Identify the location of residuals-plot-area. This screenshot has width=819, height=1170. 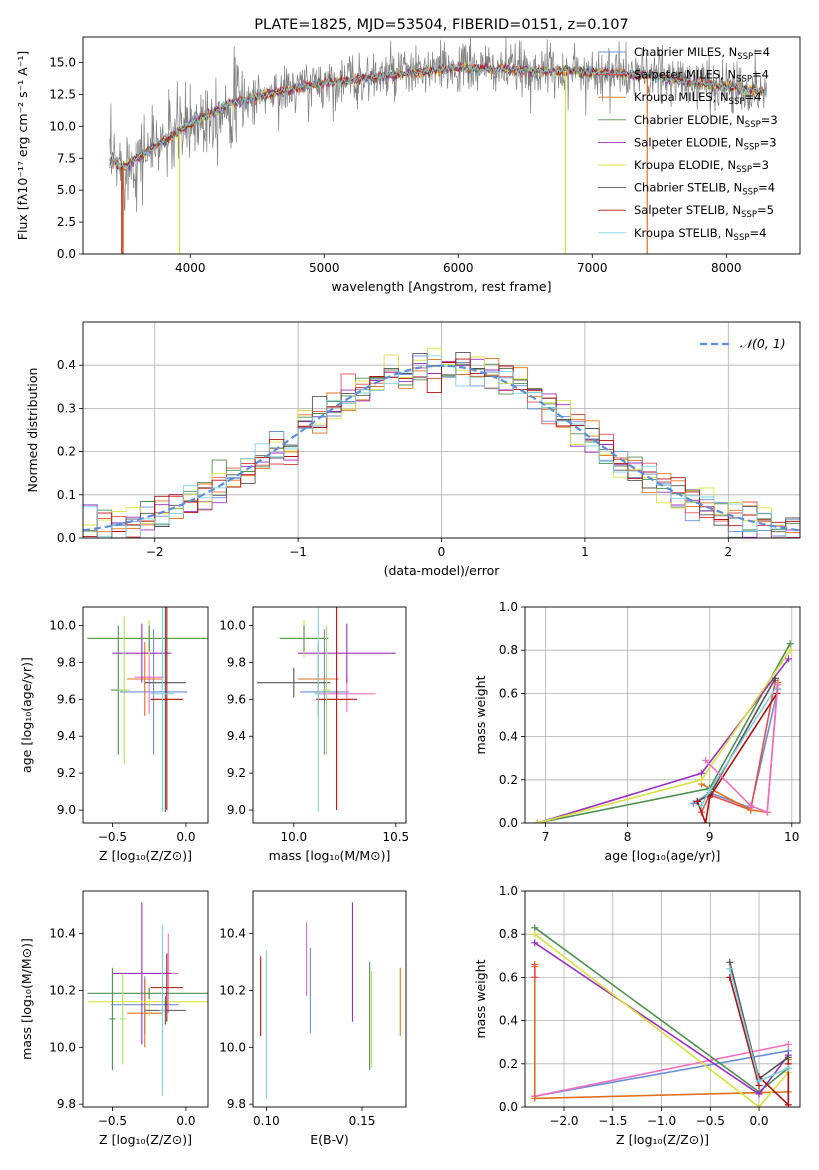
(441, 442).